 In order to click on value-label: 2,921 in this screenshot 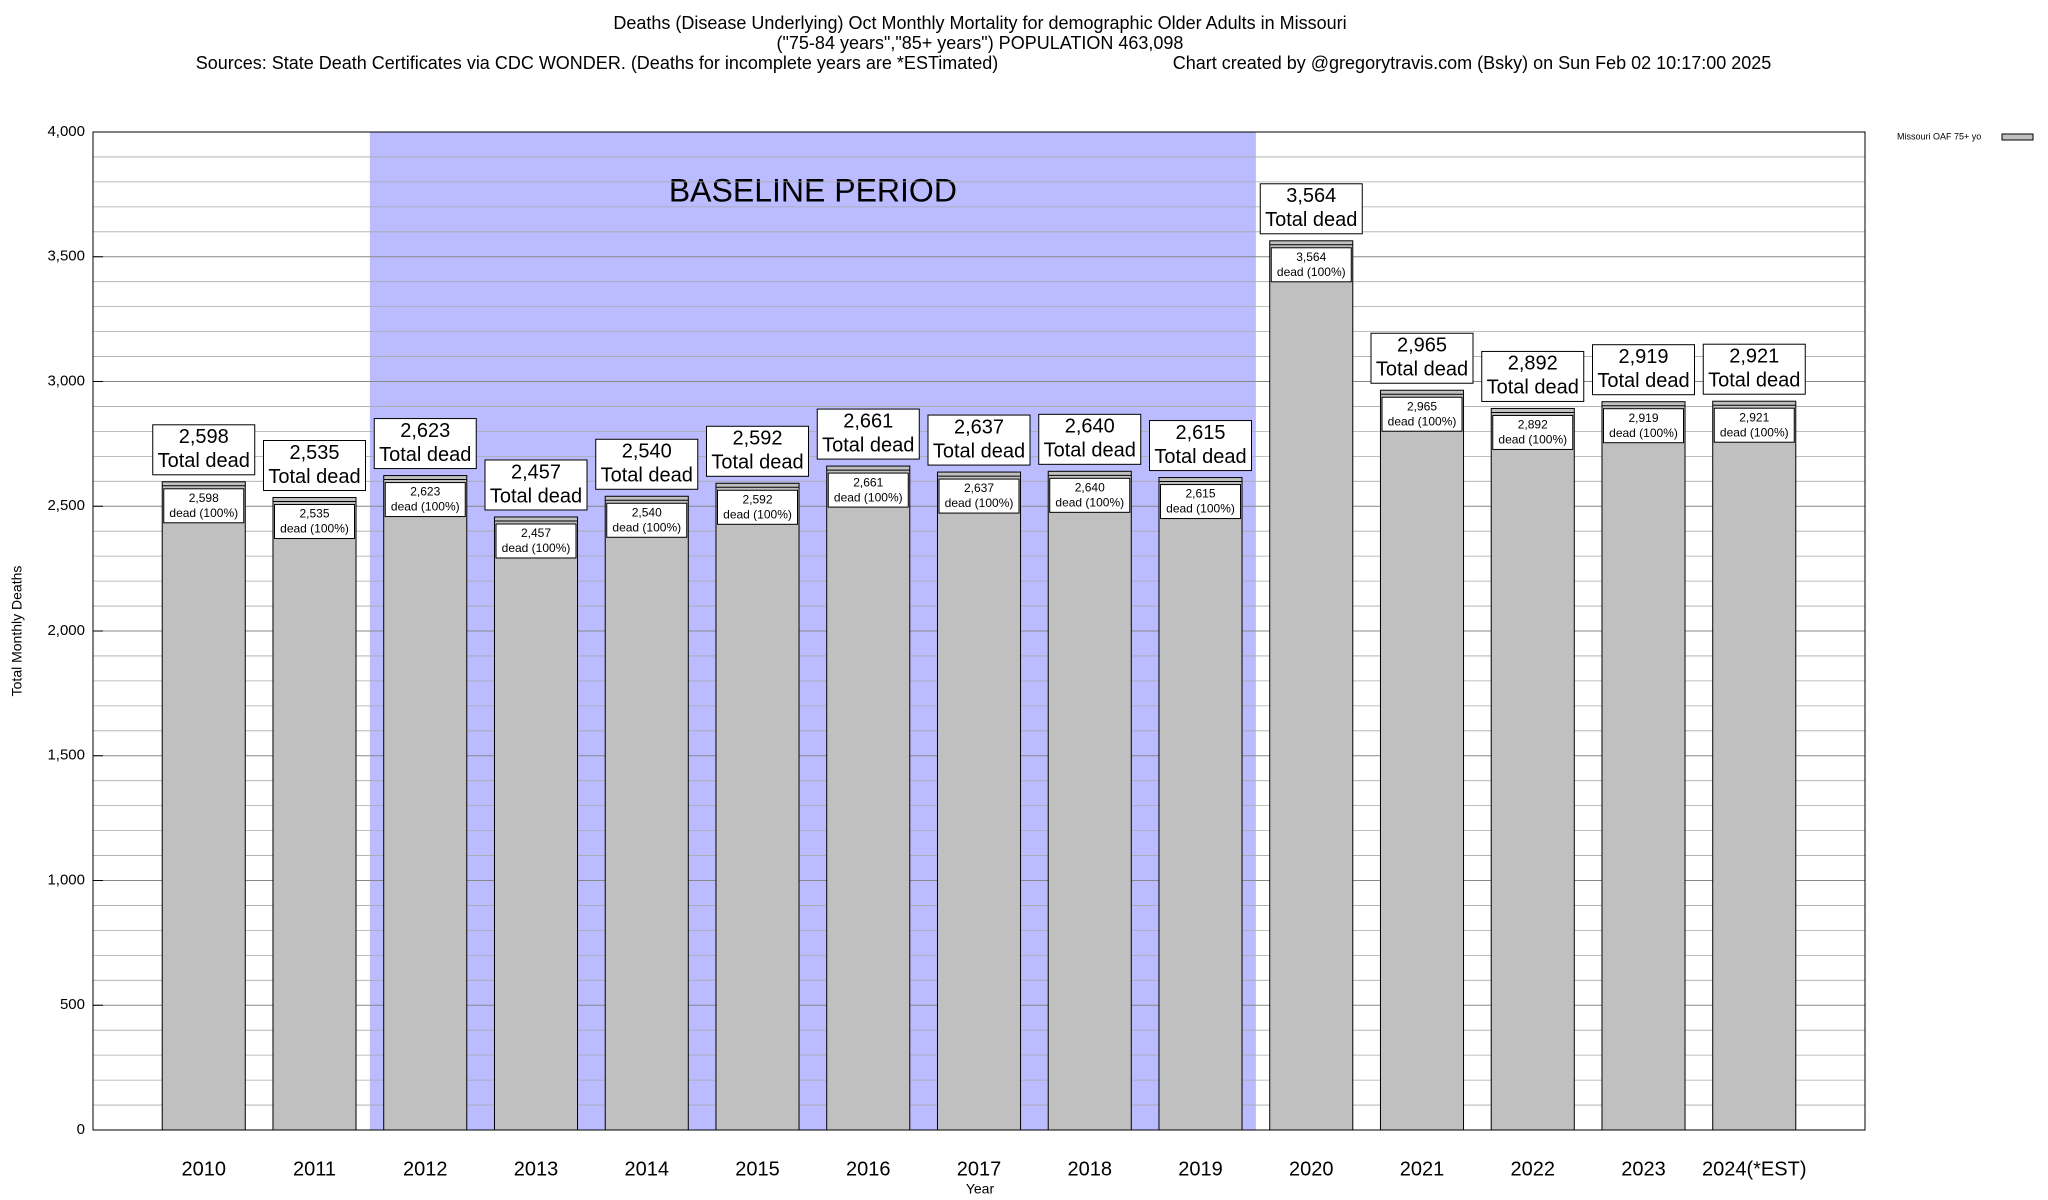, I will do `click(1754, 356)`.